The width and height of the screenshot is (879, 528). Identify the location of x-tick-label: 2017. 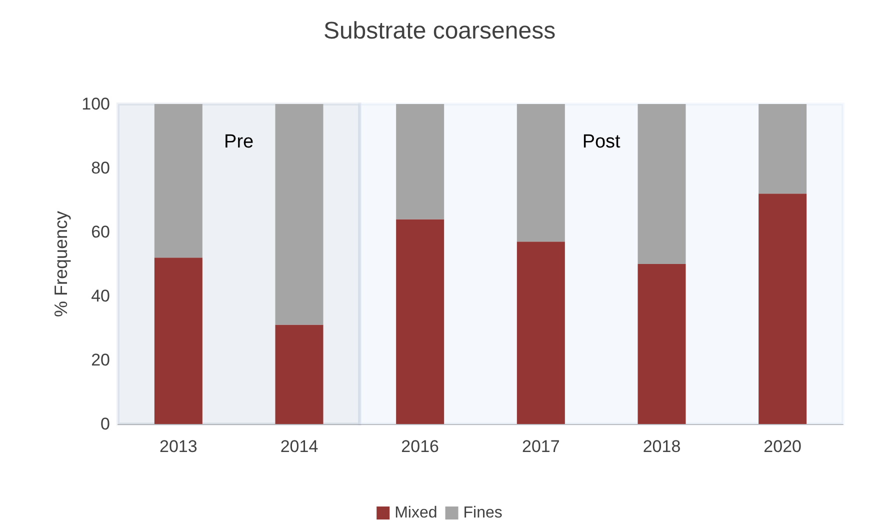
(541, 446).